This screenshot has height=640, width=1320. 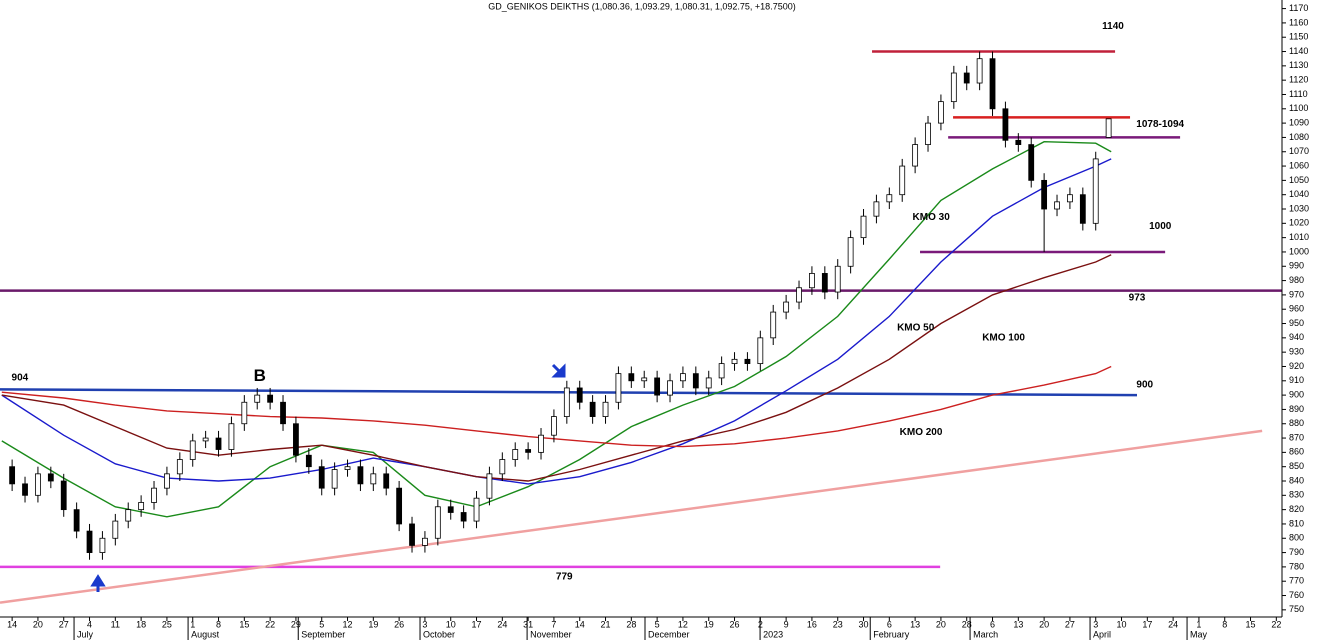 What do you see at coordinates (1298, 37) in the screenshot?
I see `y-tick-label: 1150` at bounding box center [1298, 37].